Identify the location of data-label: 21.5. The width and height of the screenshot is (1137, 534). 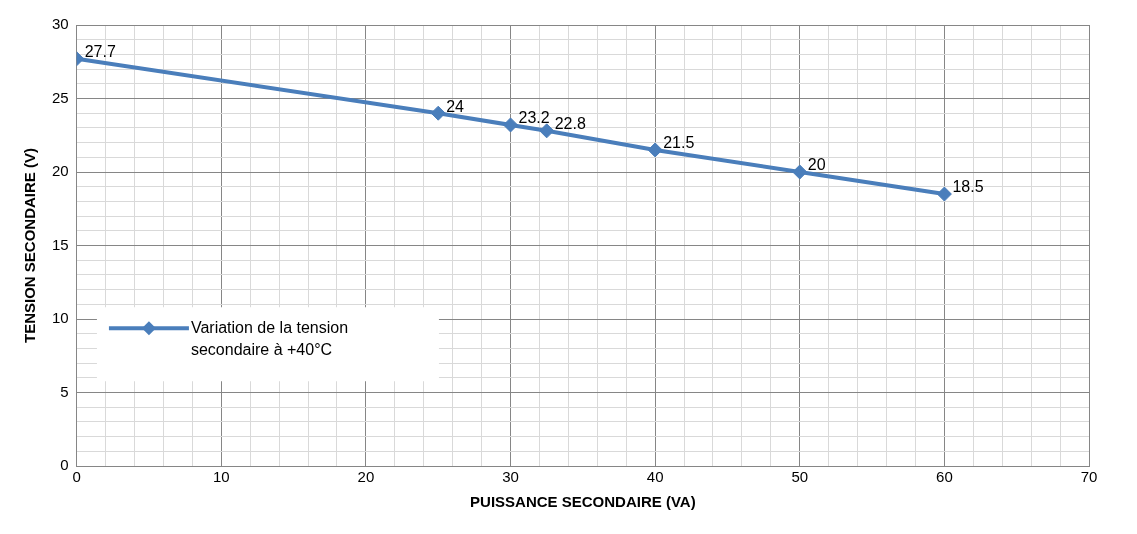
(679, 143).